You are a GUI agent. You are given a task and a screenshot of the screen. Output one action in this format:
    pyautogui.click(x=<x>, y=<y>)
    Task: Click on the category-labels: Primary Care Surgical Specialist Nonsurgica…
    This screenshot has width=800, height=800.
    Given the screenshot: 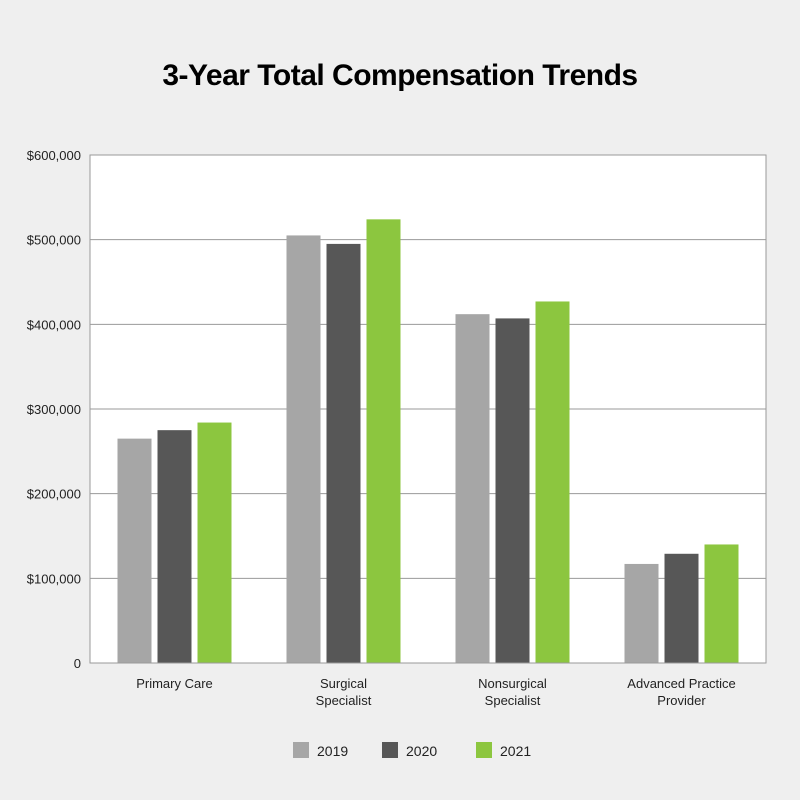 What is the action you would take?
    pyautogui.click(x=435, y=692)
    